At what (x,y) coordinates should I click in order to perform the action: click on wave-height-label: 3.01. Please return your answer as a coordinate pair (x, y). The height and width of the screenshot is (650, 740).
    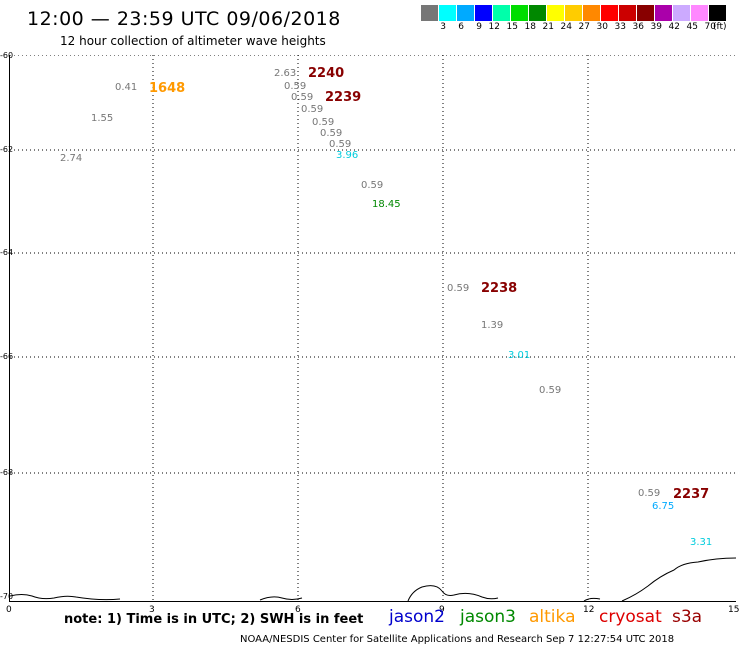
    Looking at the image, I should click on (519, 355).